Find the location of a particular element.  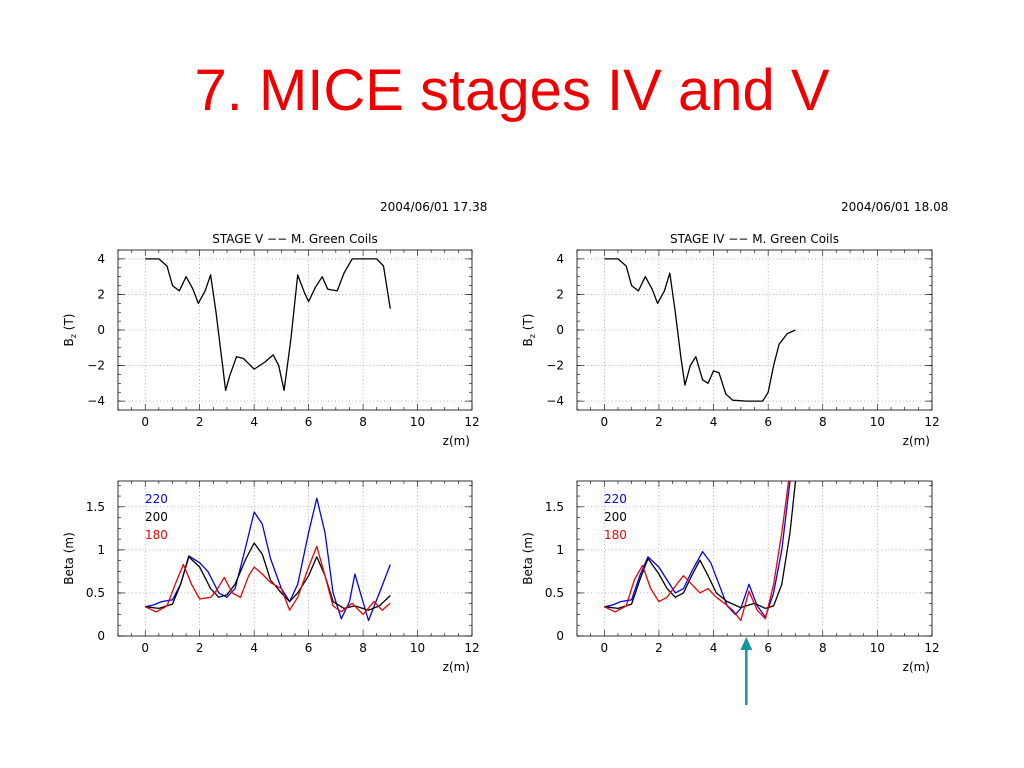

annotation-arrow-head is located at coordinates (746, 643).